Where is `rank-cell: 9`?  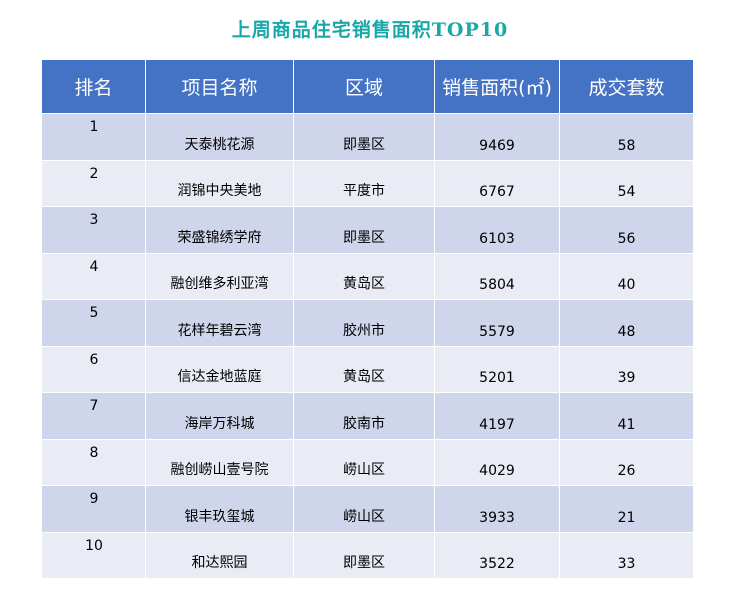 rank-cell: 9 is located at coordinates (94, 509).